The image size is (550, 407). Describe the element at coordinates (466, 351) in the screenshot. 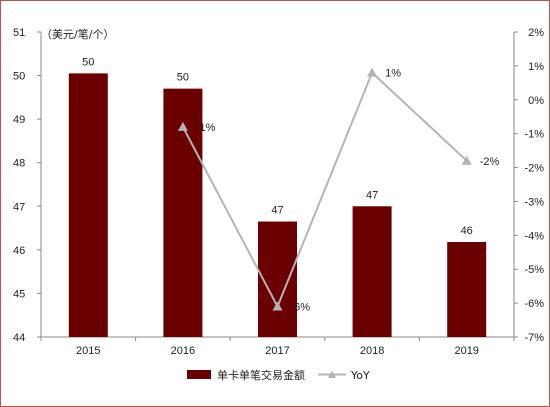

I see `x-tick-label: 2019` at that location.